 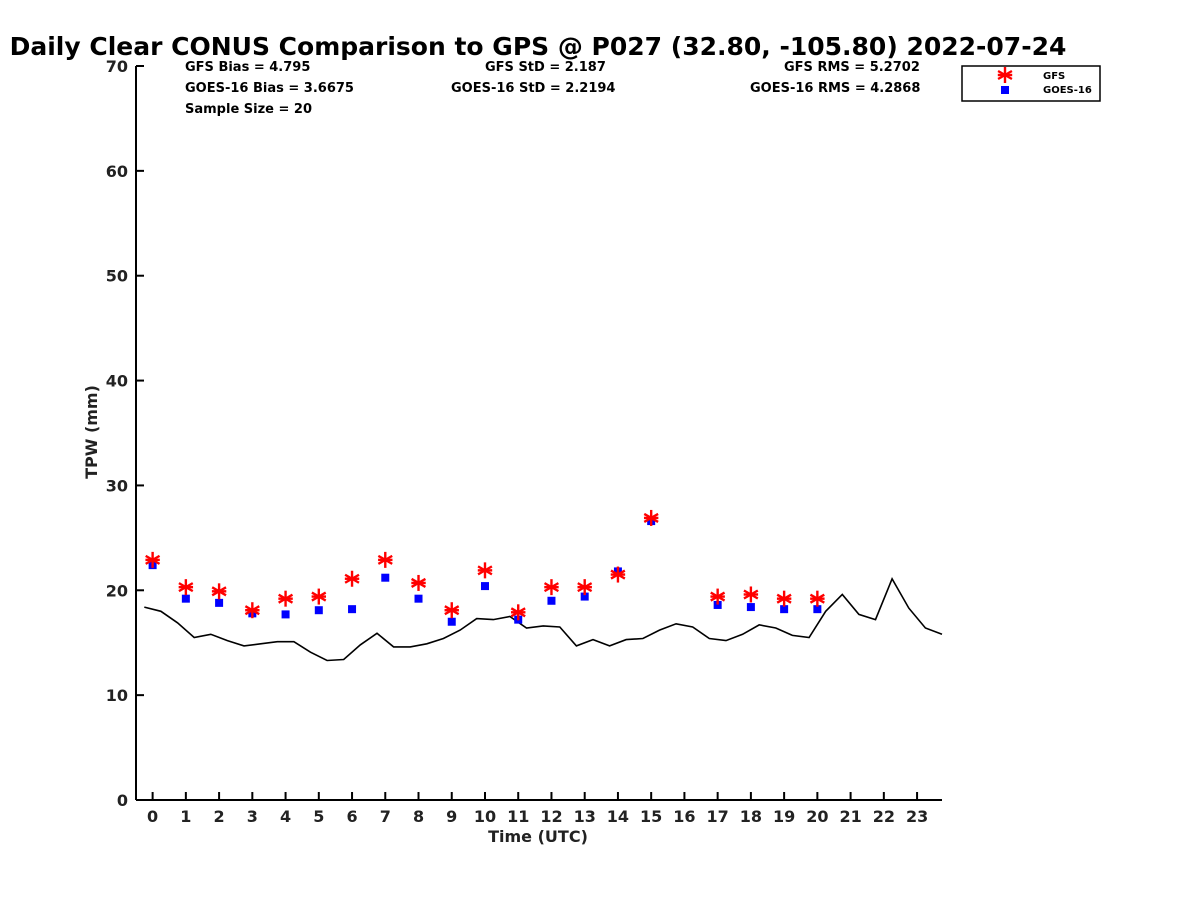 I want to click on plot-marks, so click(x=543, y=585).